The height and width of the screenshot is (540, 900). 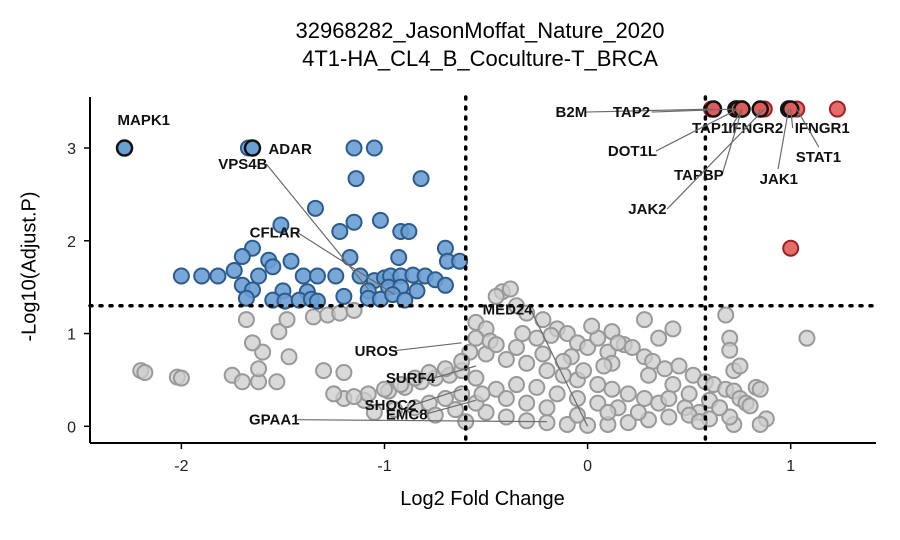 I want to click on gene-label: JAK2, so click(x=647, y=209).